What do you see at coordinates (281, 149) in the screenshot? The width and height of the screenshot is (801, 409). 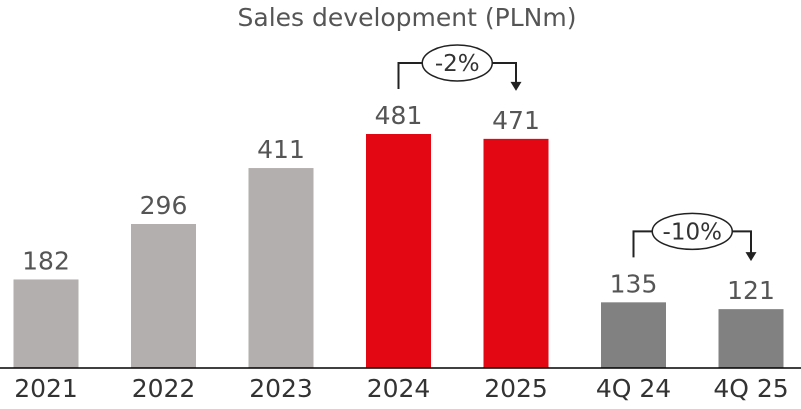 I see `value-label-2023: 411` at bounding box center [281, 149].